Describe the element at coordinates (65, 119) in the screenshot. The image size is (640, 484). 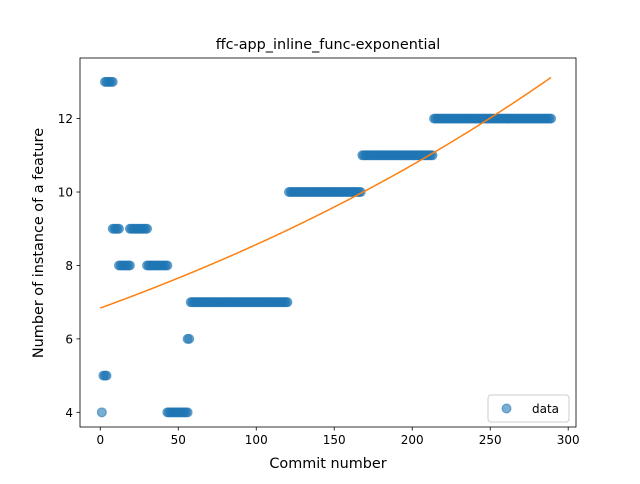
I see `y-tick-label: 12` at that location.